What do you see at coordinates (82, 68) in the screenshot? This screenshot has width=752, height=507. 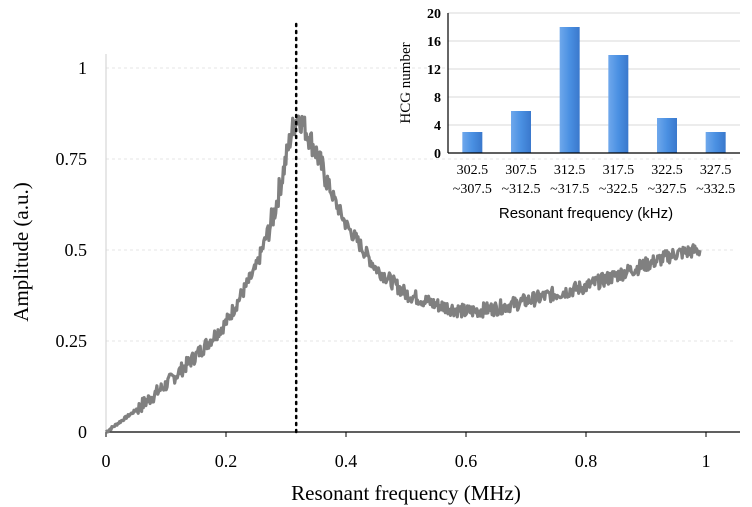 I see `main-y-tick-label: 1` at bounding box center [82, 68].